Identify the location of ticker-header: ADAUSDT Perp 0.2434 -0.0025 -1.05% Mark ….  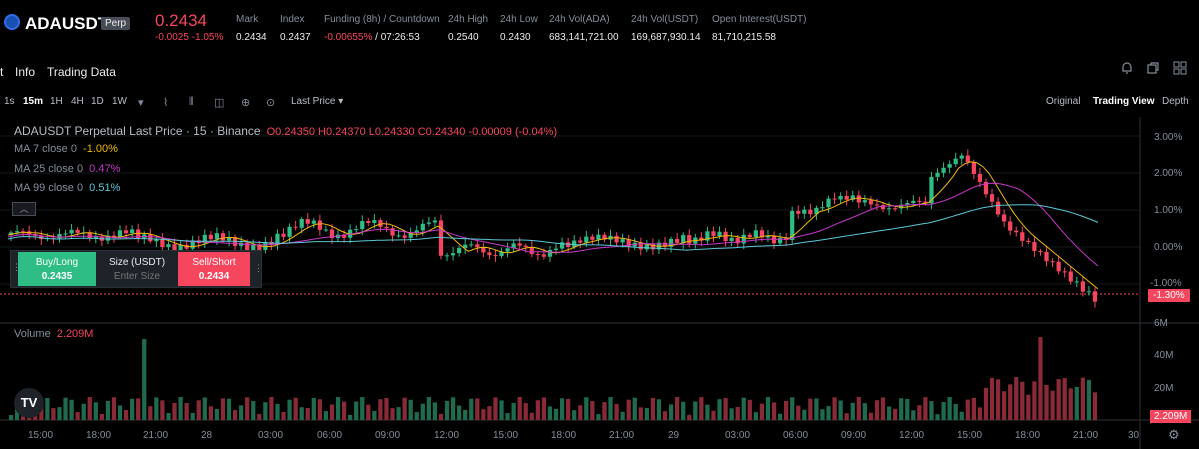
(599, 27).